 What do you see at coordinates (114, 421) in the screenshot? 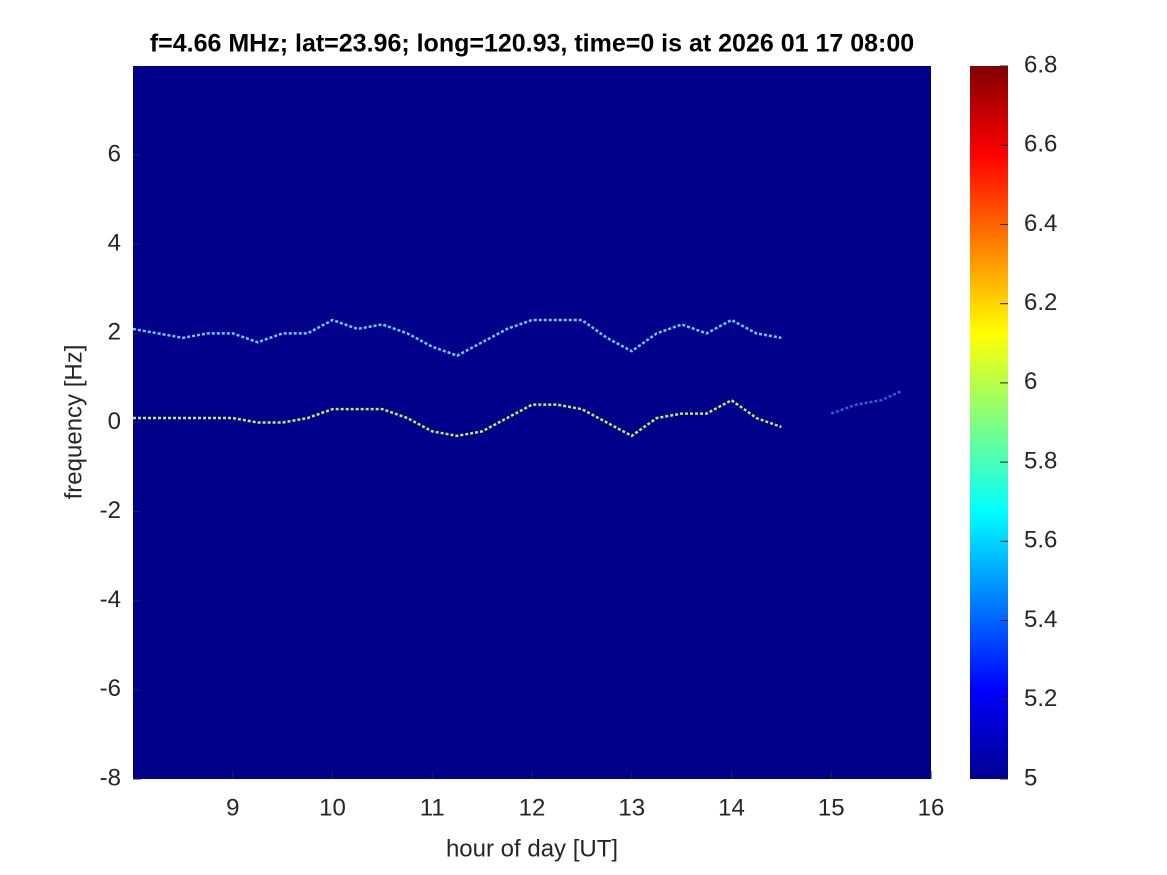
I see `y-tick-label: 0` at bounding box center [114, 421].